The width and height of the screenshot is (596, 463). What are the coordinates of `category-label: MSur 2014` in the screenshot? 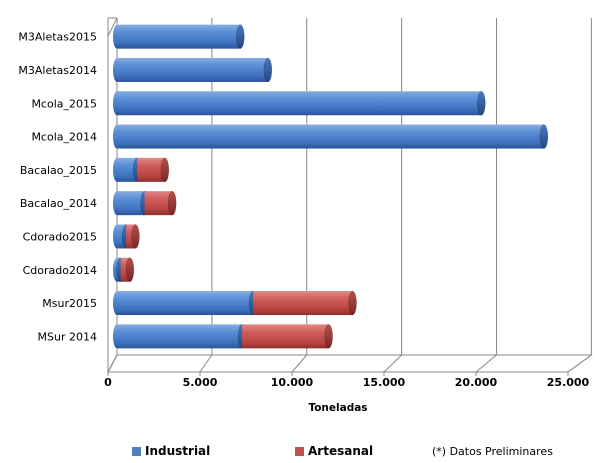 It's located at (67, 336).